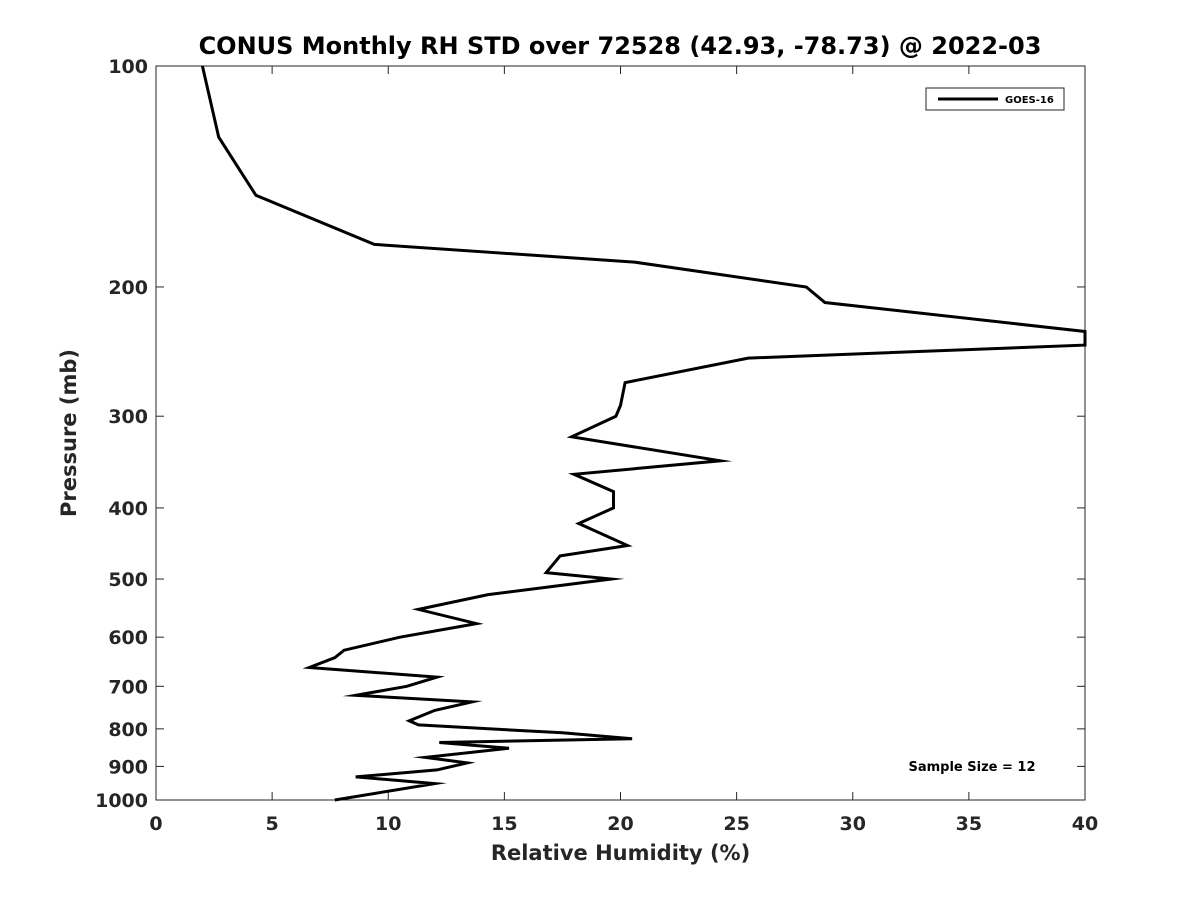 This screenshot has width=1200, height=900. I want to click on legend: GOES-16, so click(995, 99).